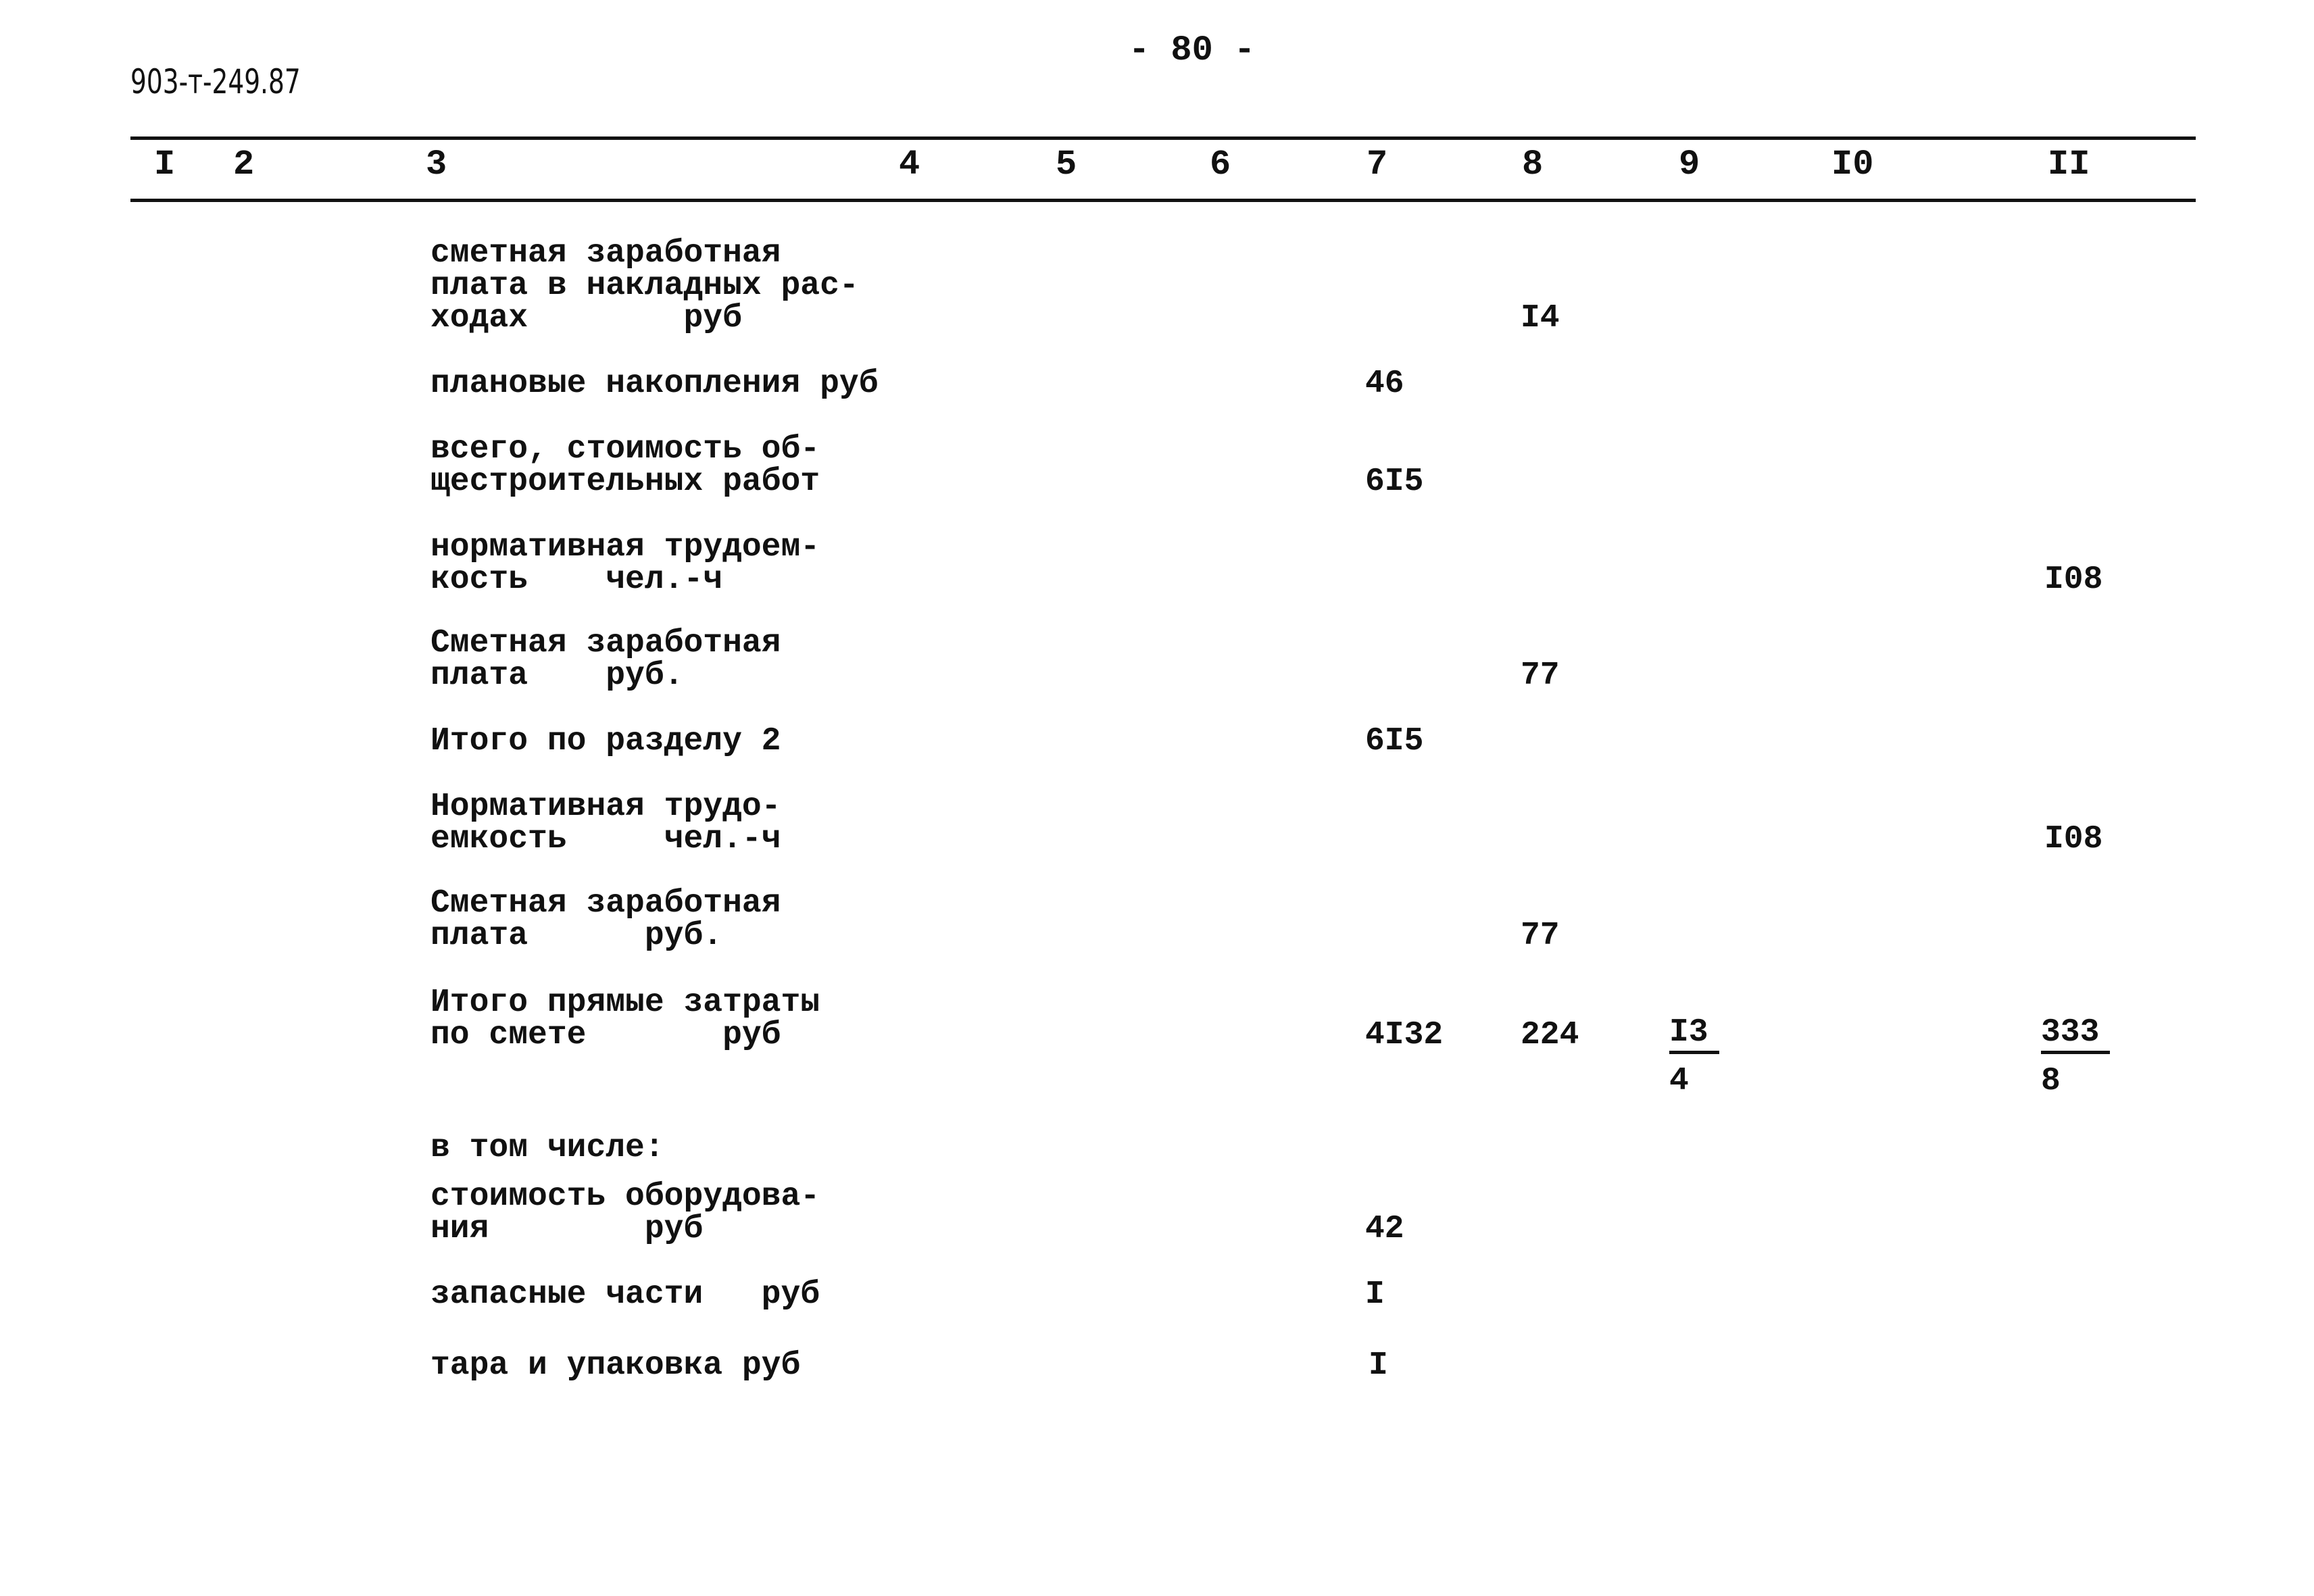  I want to click on column-header: 7, so click(1377, 164).